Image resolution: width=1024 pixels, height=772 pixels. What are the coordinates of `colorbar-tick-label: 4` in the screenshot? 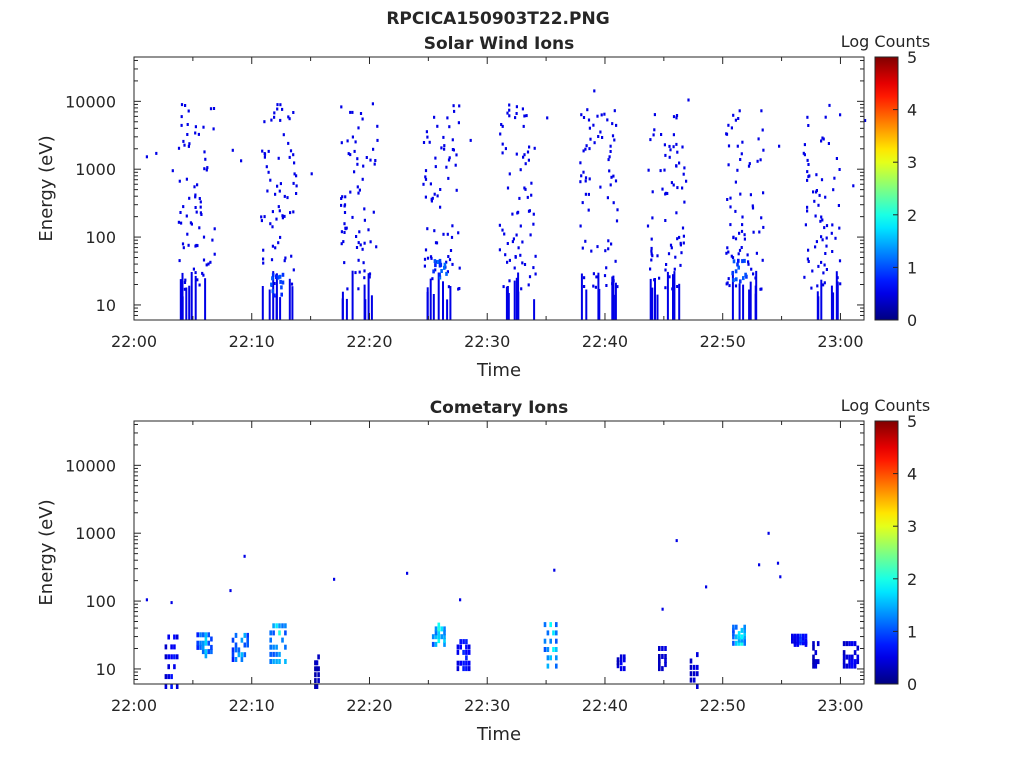 It's located at (912, 474).